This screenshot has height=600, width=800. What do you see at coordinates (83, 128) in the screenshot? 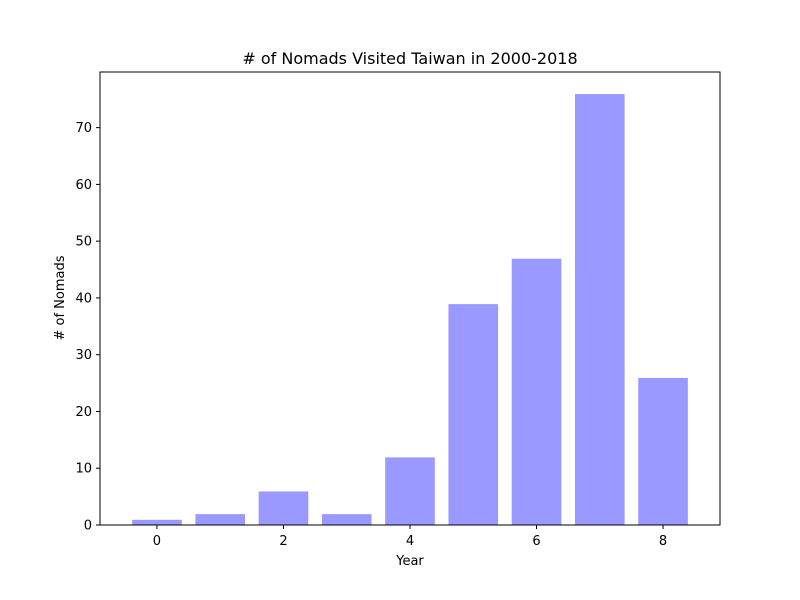
I see `y-tick-label: 70` at bounding box center [83, 128].